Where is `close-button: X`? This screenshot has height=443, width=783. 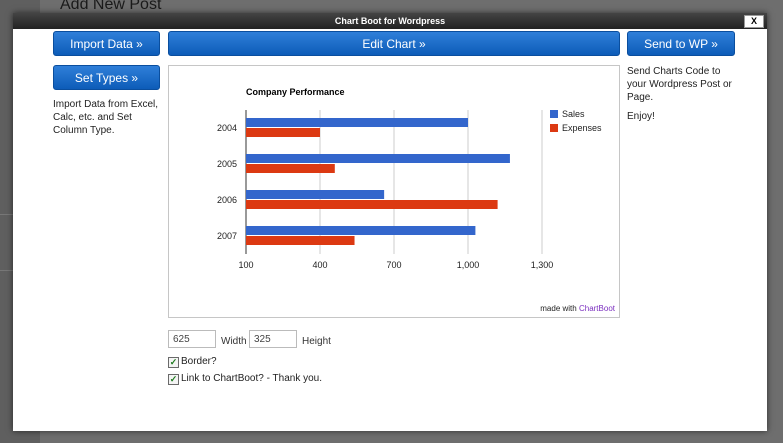
close-button: X is located at coordinates (754, 21).